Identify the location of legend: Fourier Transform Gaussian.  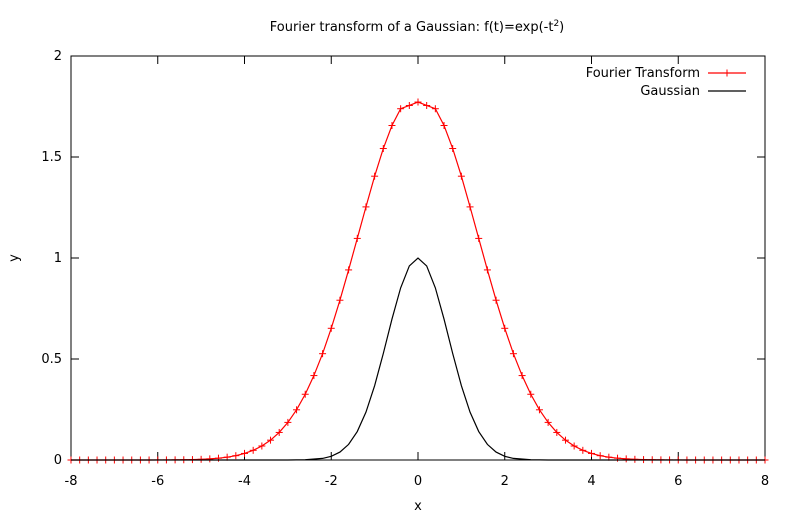
(666, 82).